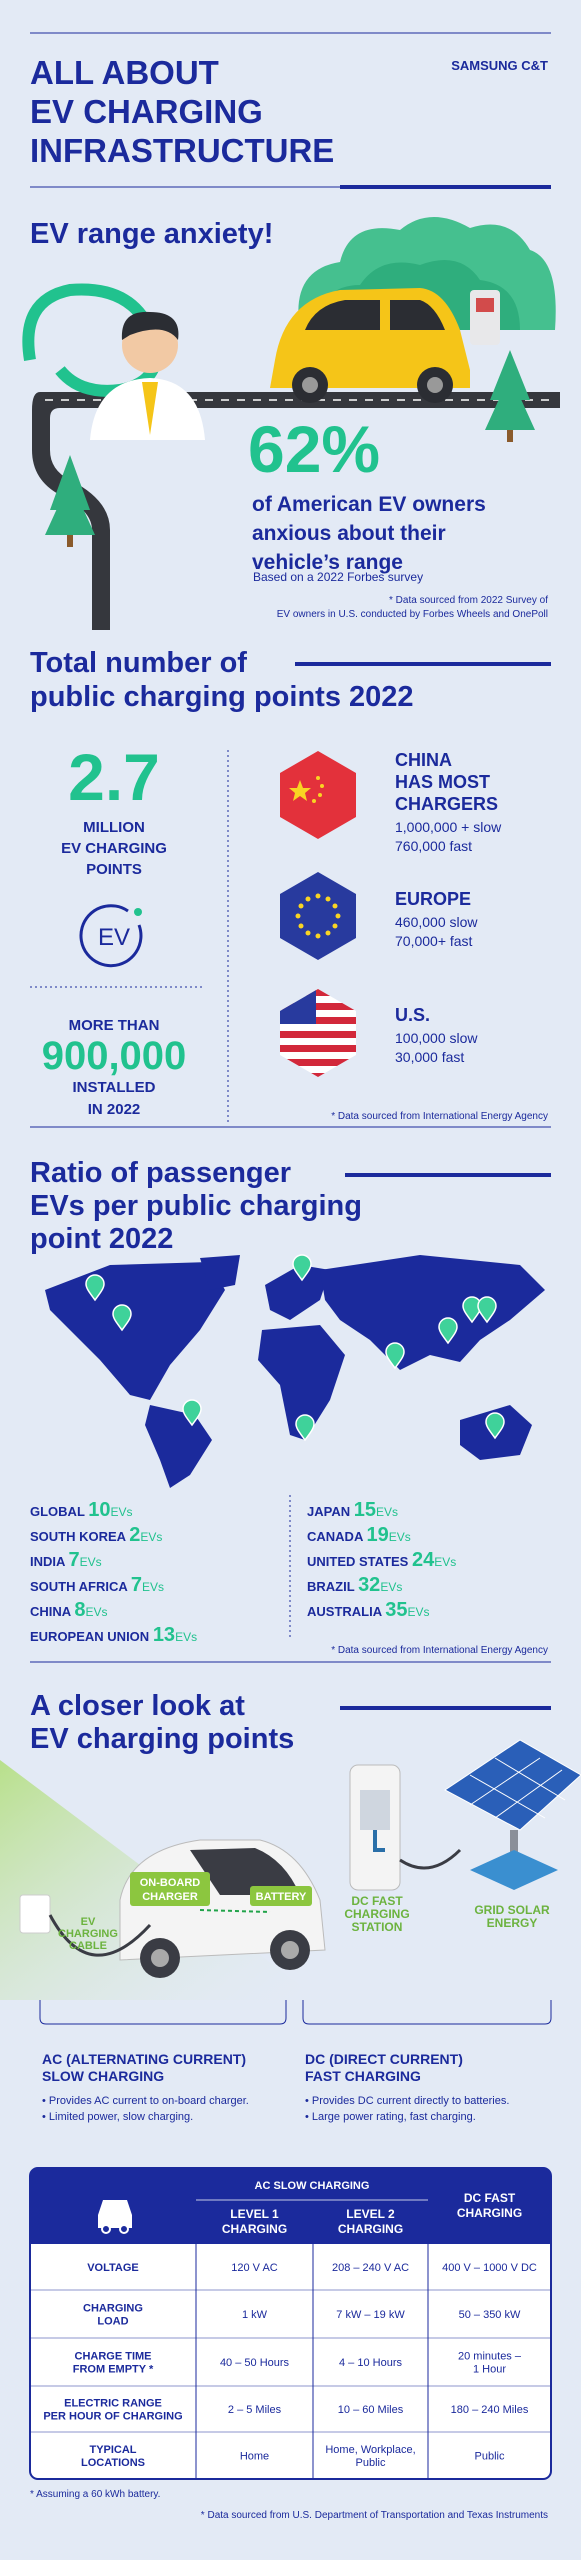  I want to click on ratio-item: GLOBAL 10EVs, so click(81, 1510).